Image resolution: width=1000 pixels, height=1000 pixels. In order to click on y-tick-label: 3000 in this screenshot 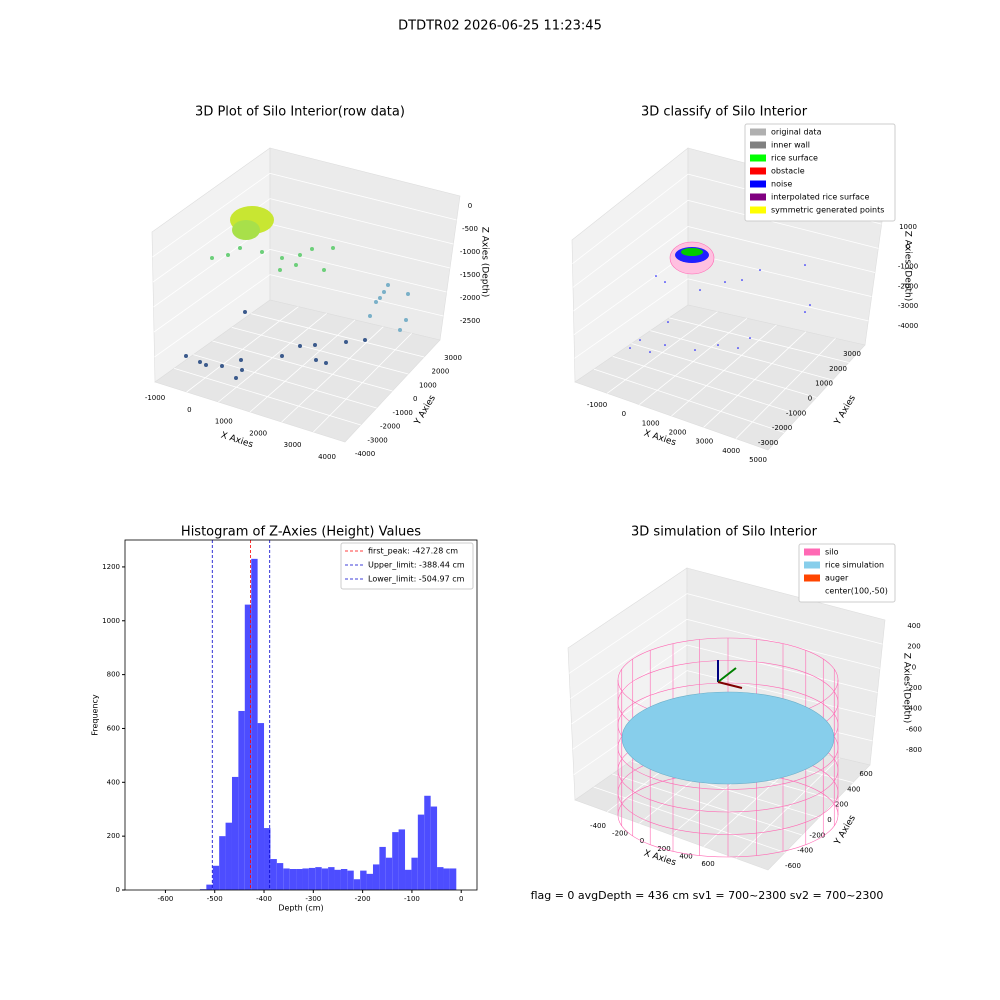, I will do `click(852, 354)`.